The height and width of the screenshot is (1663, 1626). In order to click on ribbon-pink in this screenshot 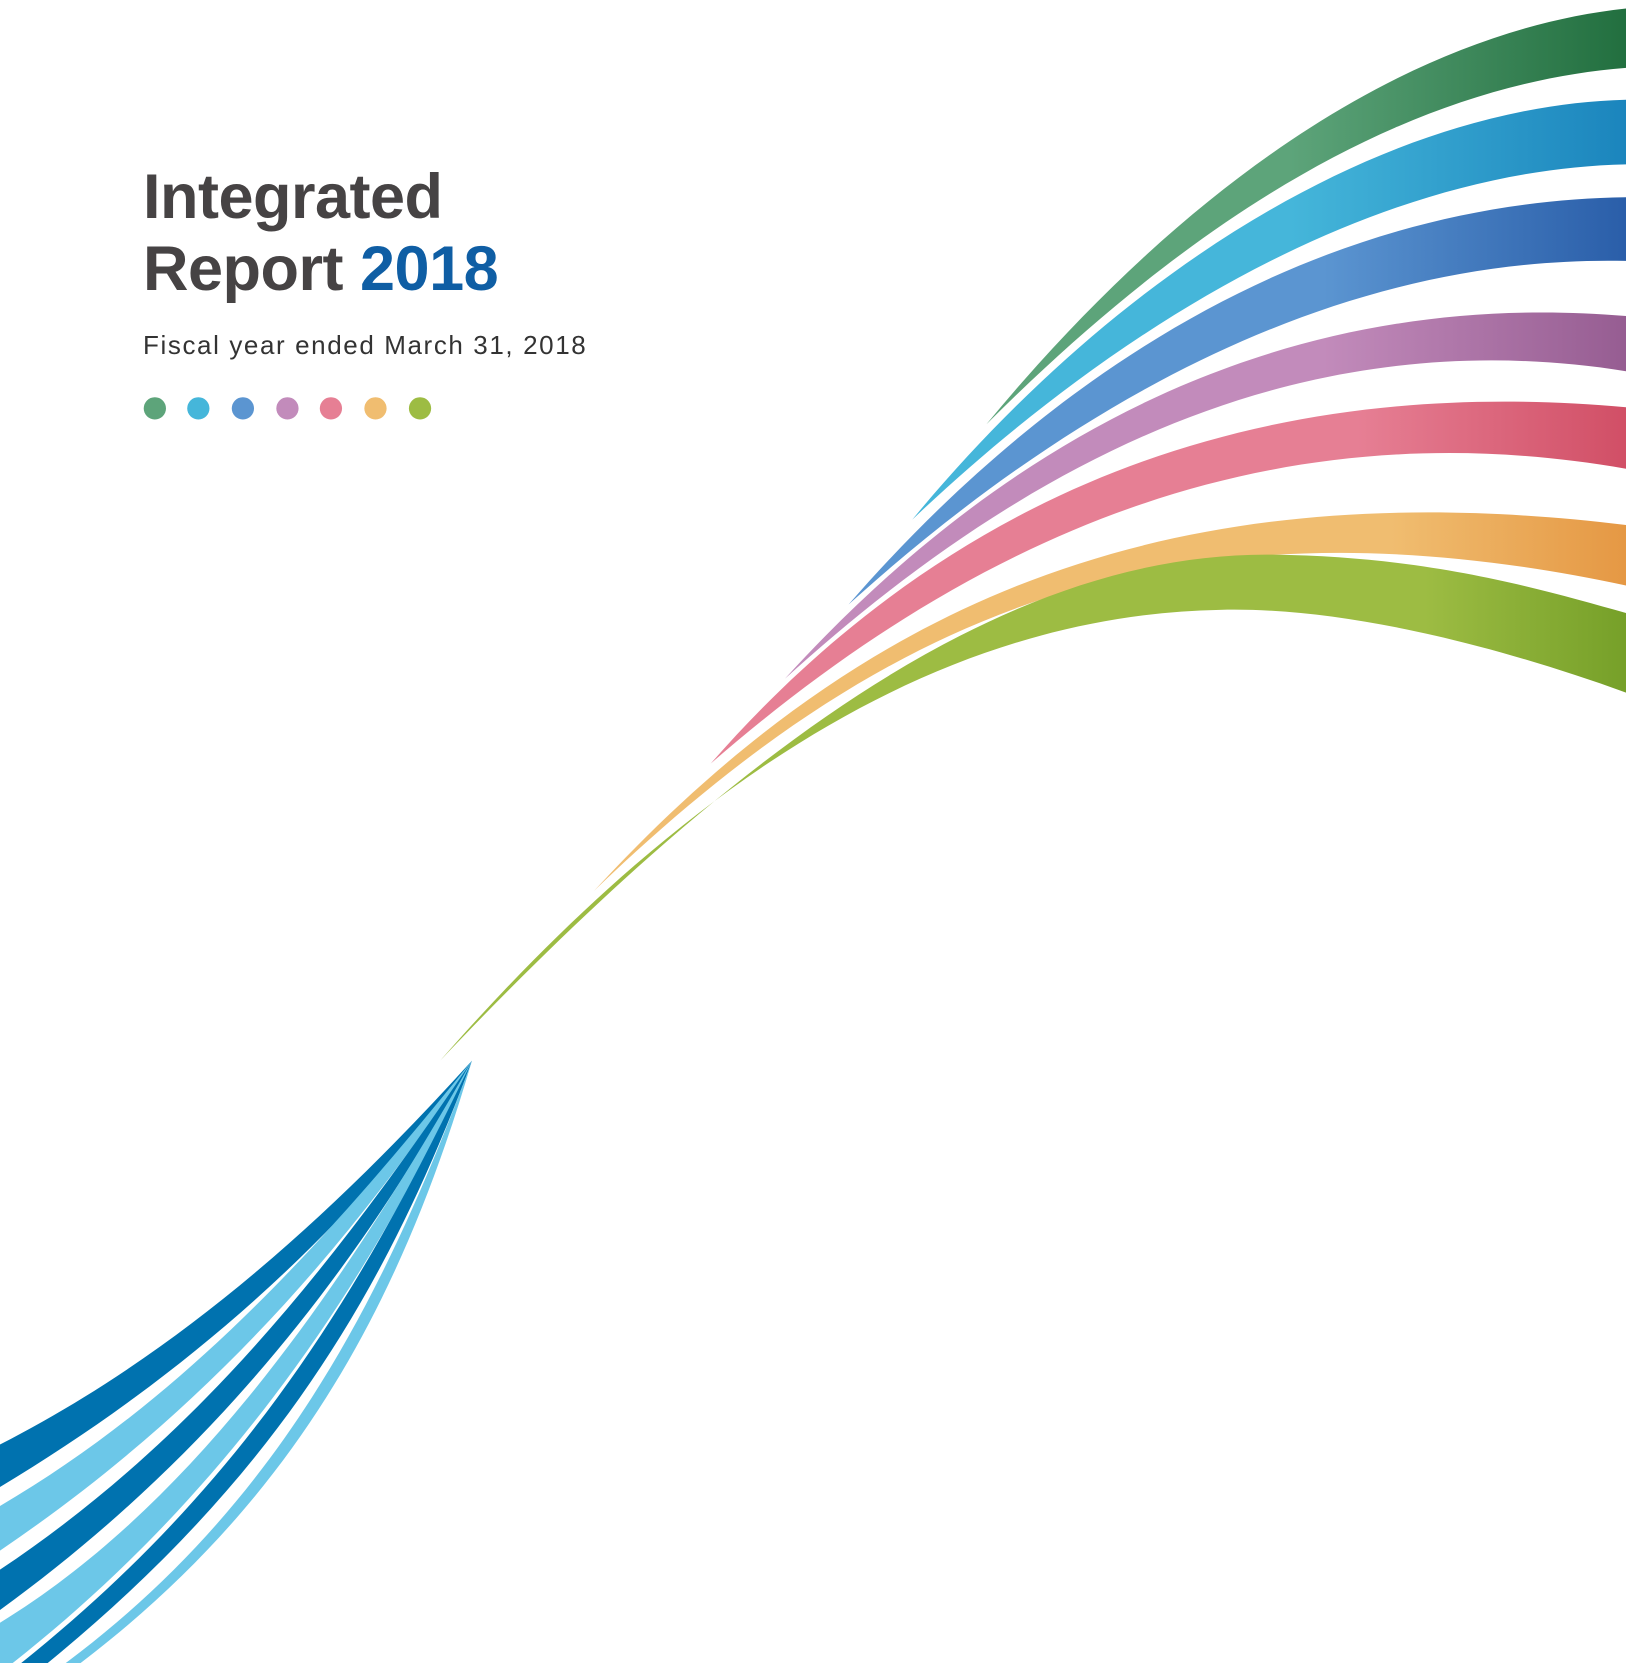, I will do `click(1168, 582)`.